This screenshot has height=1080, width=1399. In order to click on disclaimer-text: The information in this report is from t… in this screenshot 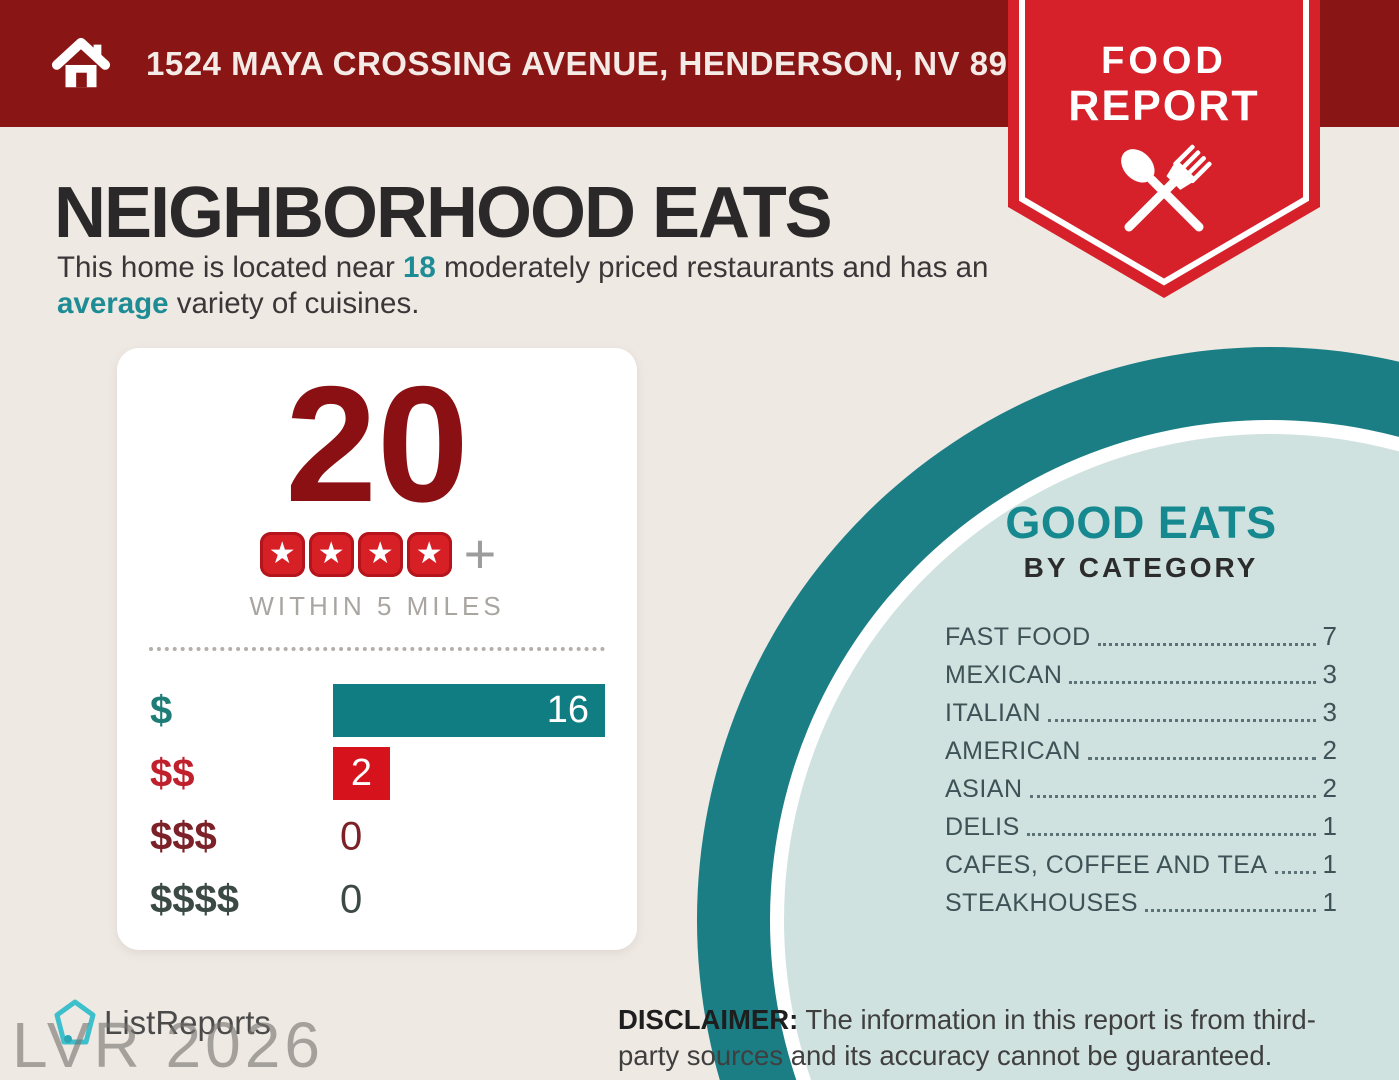, I will do `click(967, 1037)`.